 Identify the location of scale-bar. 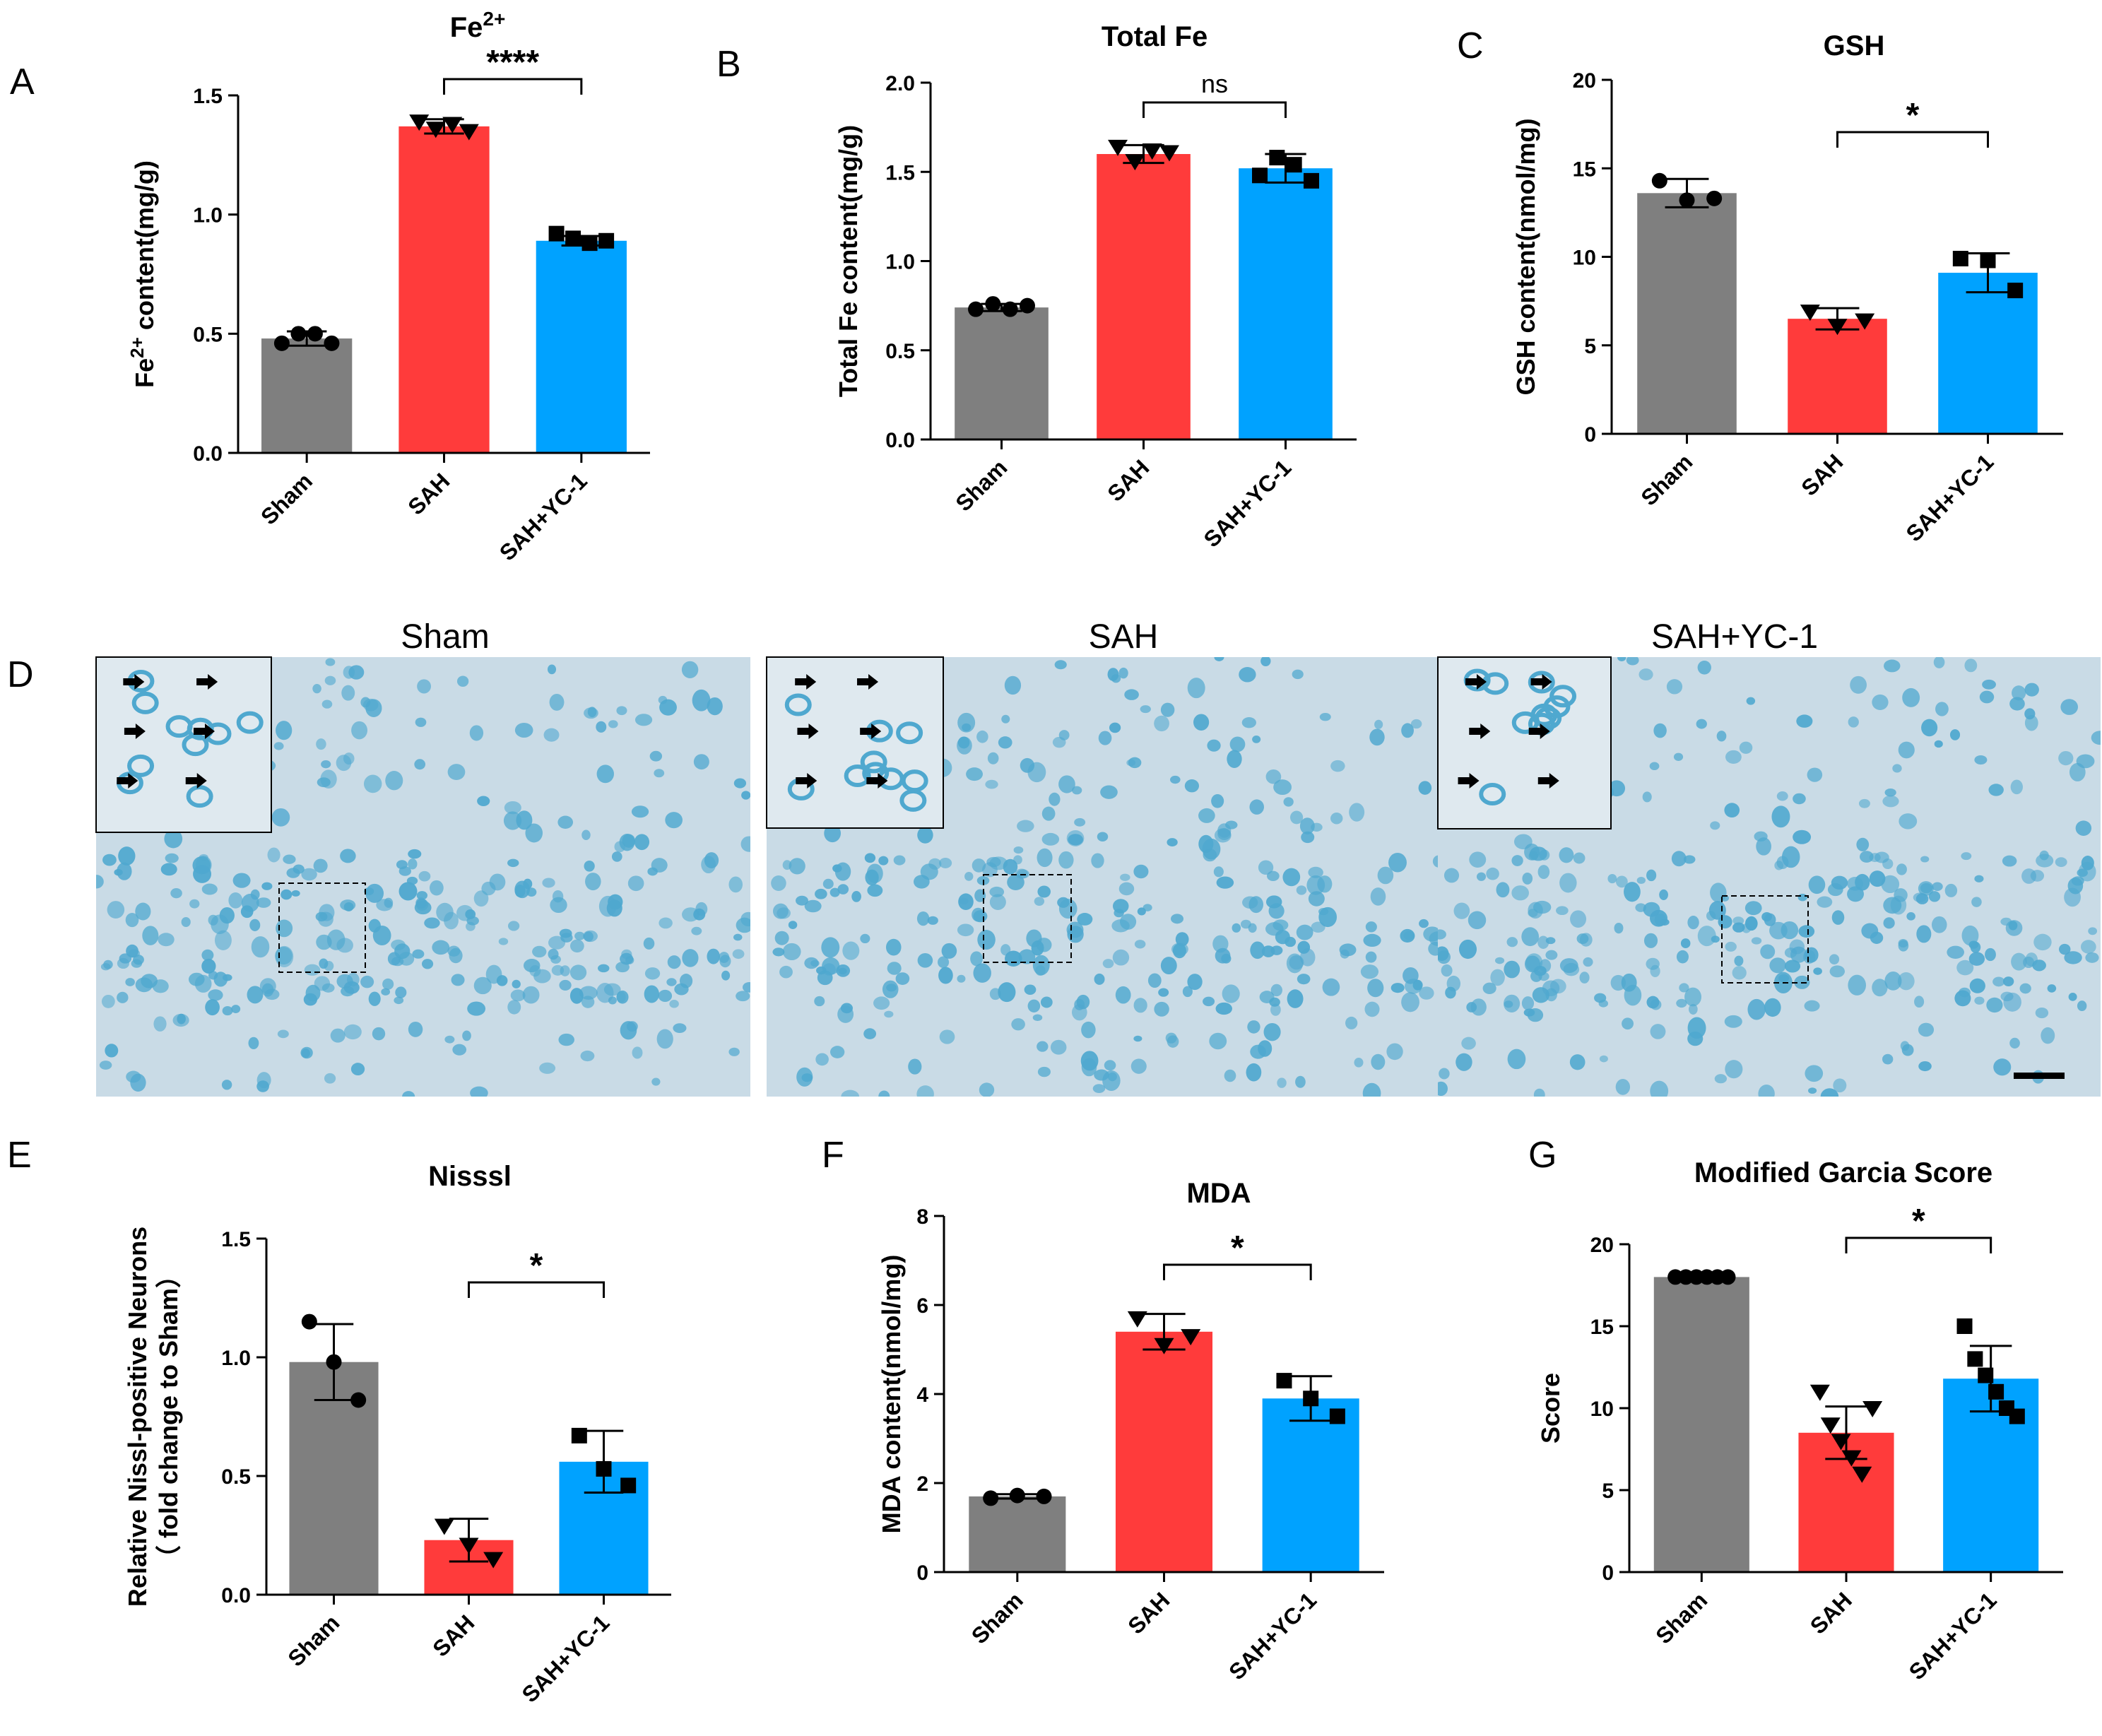
(2040, 1076).